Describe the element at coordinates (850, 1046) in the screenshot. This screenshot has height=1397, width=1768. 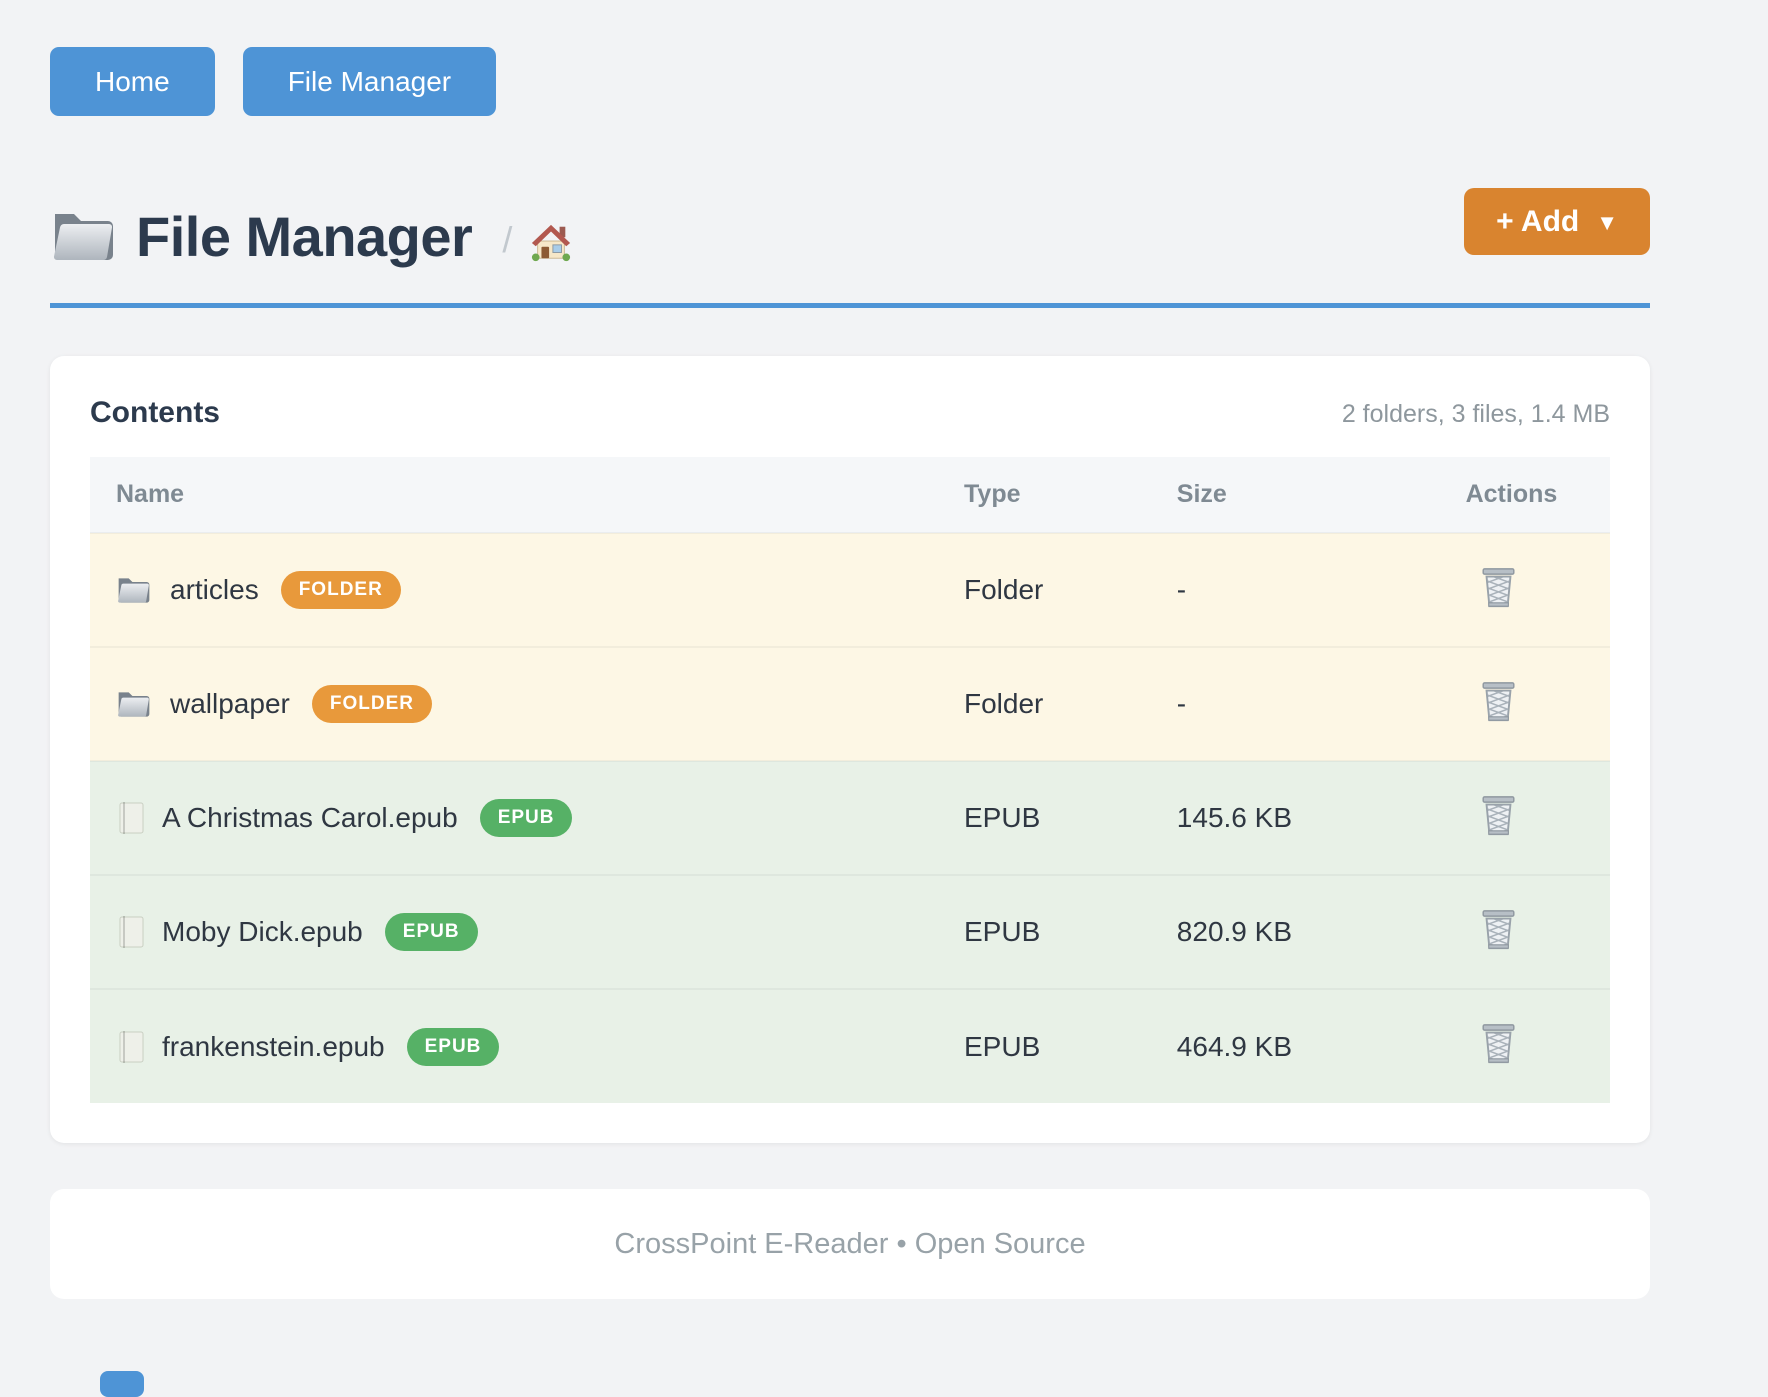
I see `table-row: frankenstein.epub EPUB EPUB 464.9 KB` at that location.